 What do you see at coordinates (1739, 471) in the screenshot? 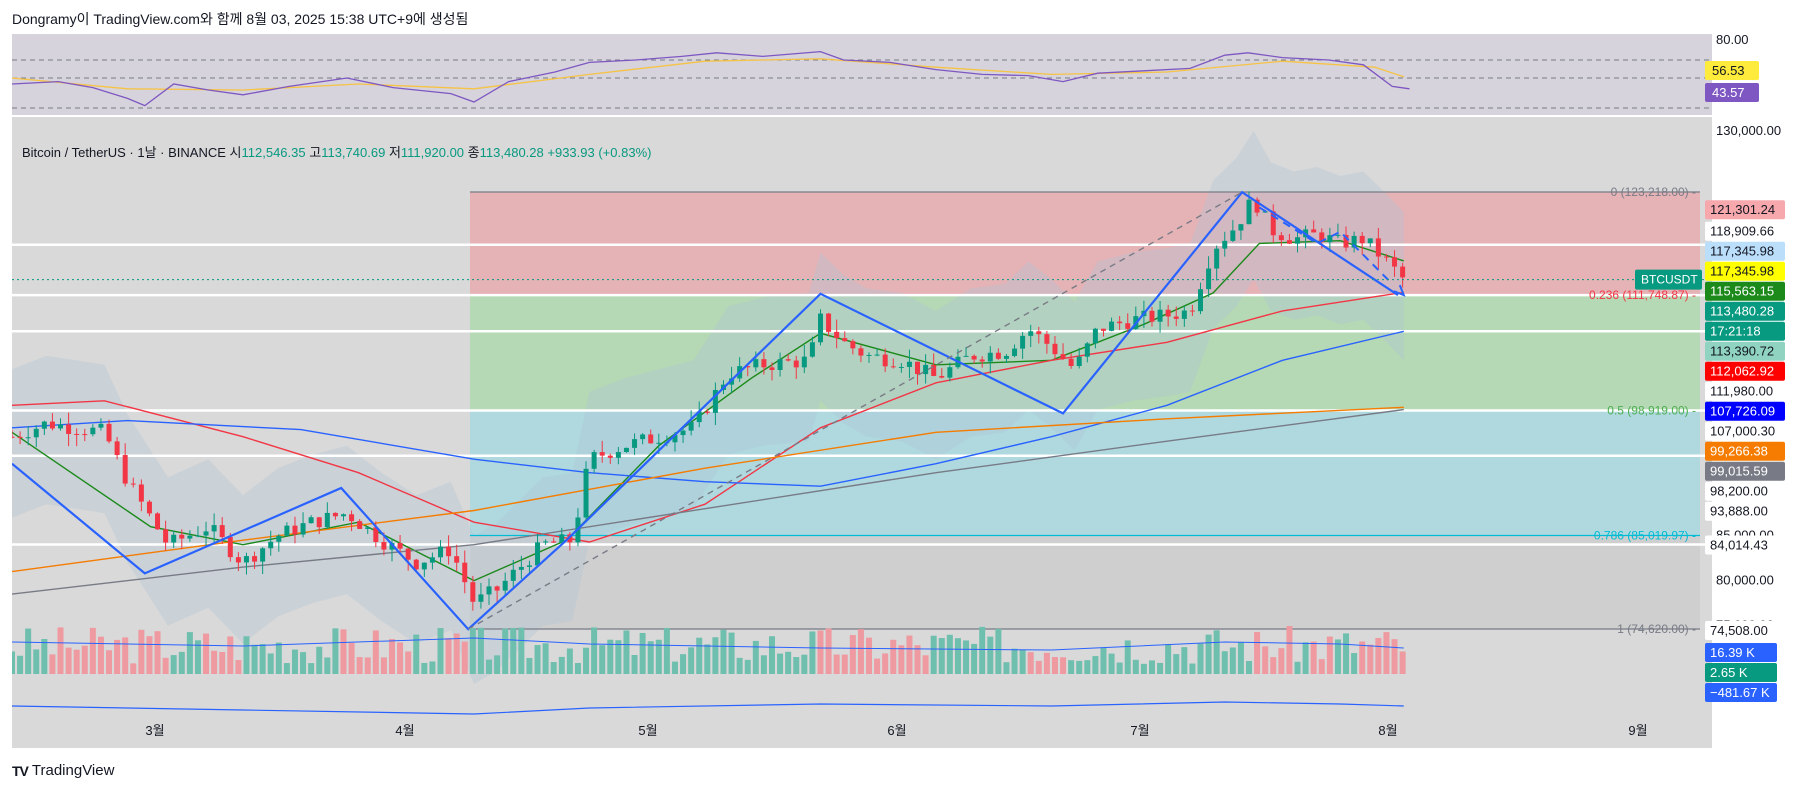
I see `price-label-text: 99,015.59` at bounding box center [1739, 471].